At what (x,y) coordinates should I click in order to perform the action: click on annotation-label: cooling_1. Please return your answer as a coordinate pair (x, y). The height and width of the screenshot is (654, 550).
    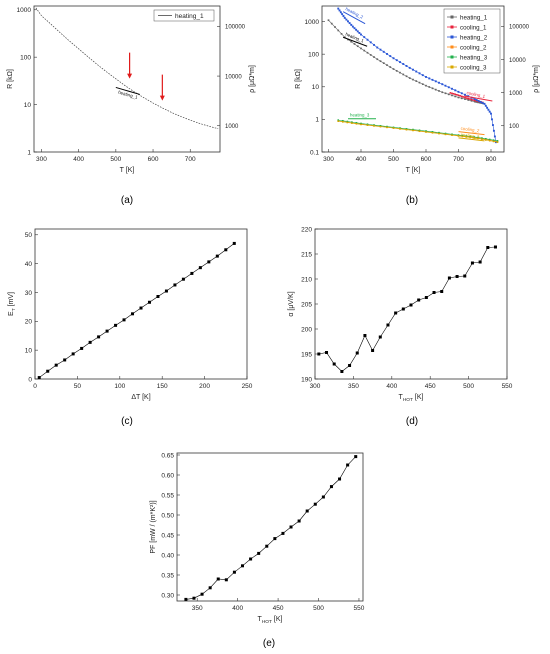
    Looking at the image, I should click on (476, 94).